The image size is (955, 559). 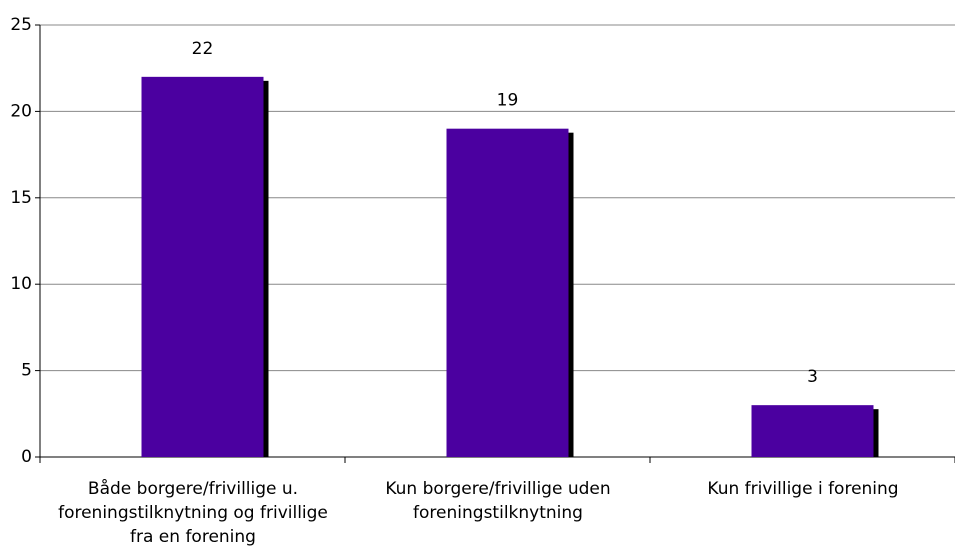 I want to click on x-tick-label: Kun frivillige i forening, so click(x=803, y=489).